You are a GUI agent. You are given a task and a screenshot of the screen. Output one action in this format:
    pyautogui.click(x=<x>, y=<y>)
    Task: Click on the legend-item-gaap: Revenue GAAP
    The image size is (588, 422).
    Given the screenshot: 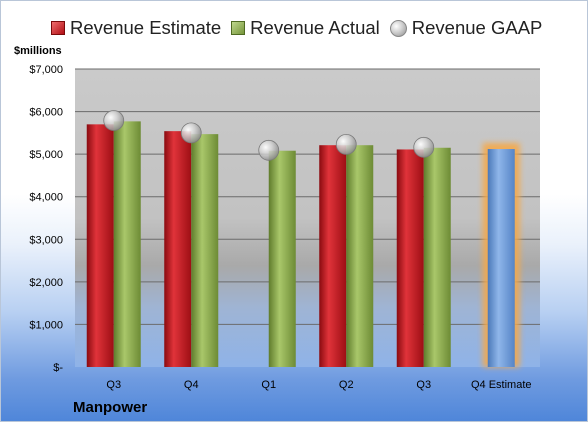 What is the action you would take?
    pyautogui.click(x=466, y=28)
    